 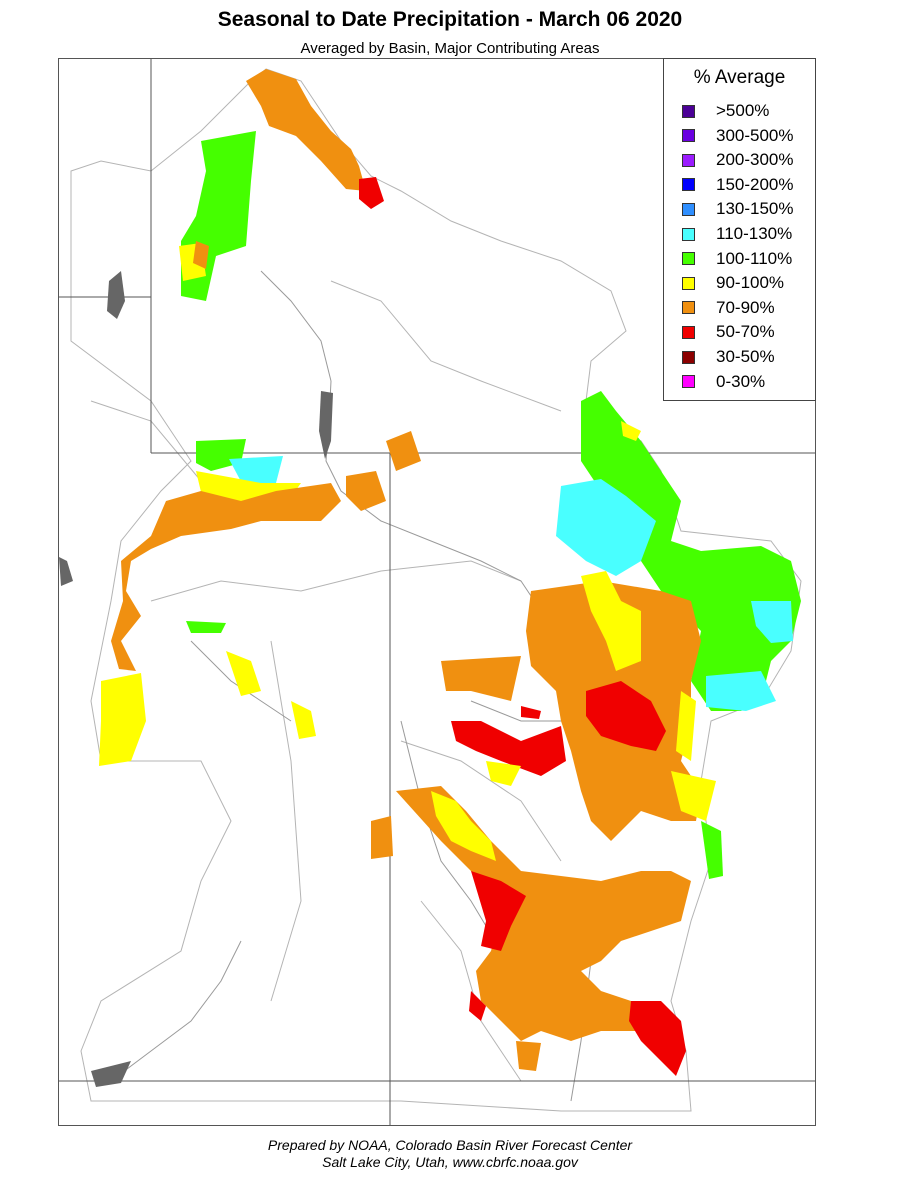 What do you see at coordinates (755, 209) in the screenshot?
I see `legend-label: 130-150%` at bounding box center [755, 209].